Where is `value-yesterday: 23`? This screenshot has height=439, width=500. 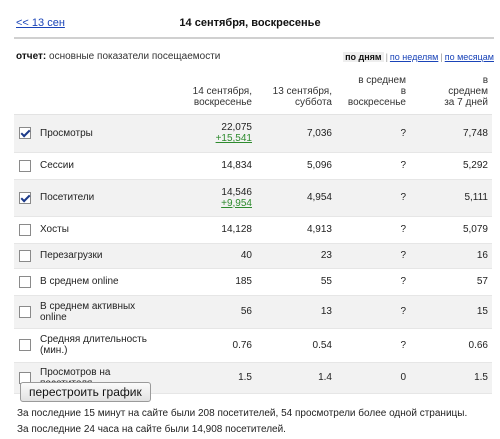 value-yesterday: 23 is located at coordinates (296, 256).